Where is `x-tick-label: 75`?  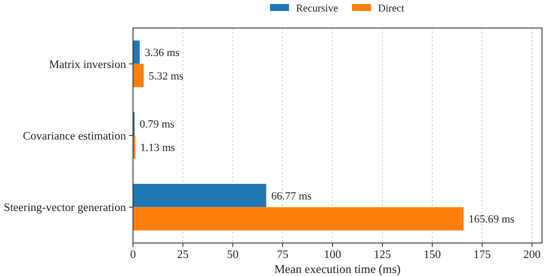 x-tick-label: 75 is located at coordinates (282, 255).